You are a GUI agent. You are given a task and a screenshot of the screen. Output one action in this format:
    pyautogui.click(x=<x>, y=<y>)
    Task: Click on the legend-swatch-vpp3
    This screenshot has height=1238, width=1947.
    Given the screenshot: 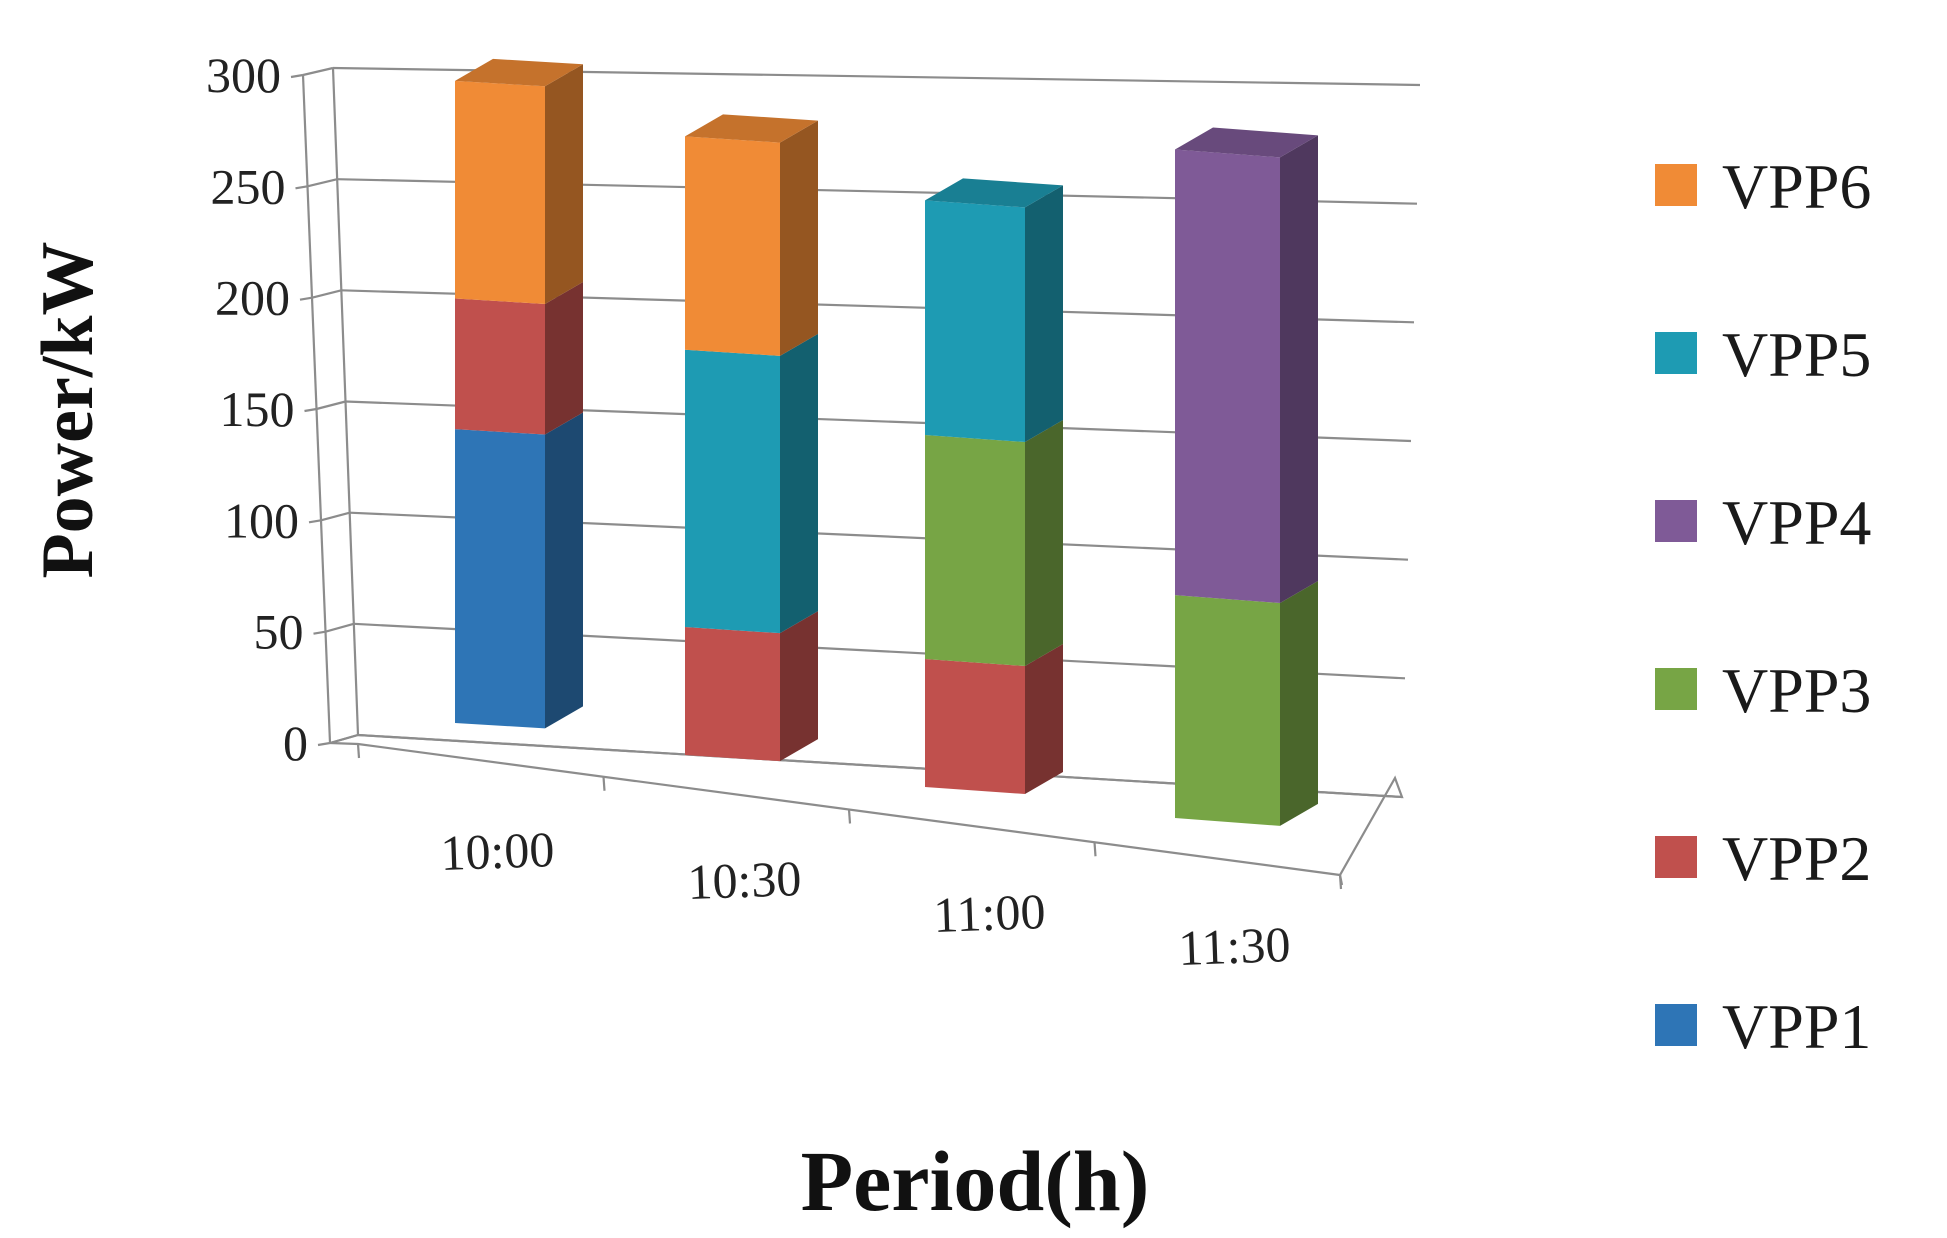 What is the action you would take?
    pyautogui.click(x=1676, y=689)
    